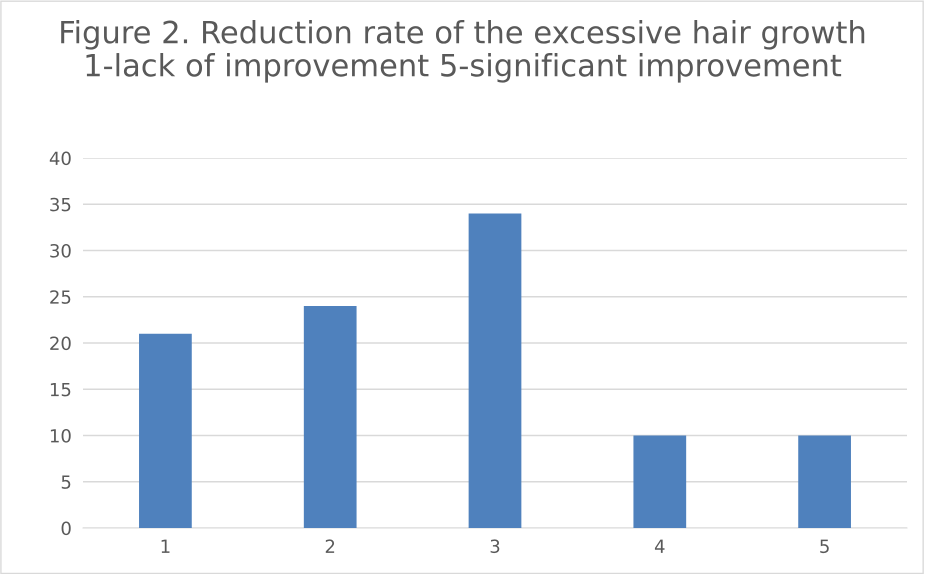  Describe the element at coordinates (60, 158) in the screenshot. I see `y-tick-label: 40` at that location.